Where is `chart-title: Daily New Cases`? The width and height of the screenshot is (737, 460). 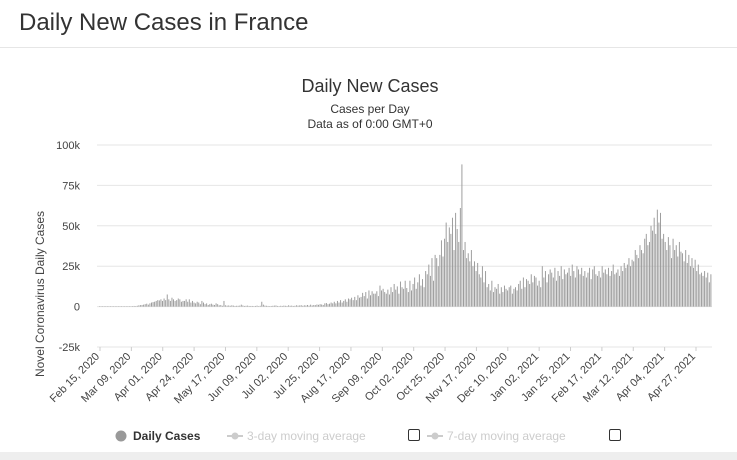
chart-title: Daily New Cases is located at coordinates (369, 86).